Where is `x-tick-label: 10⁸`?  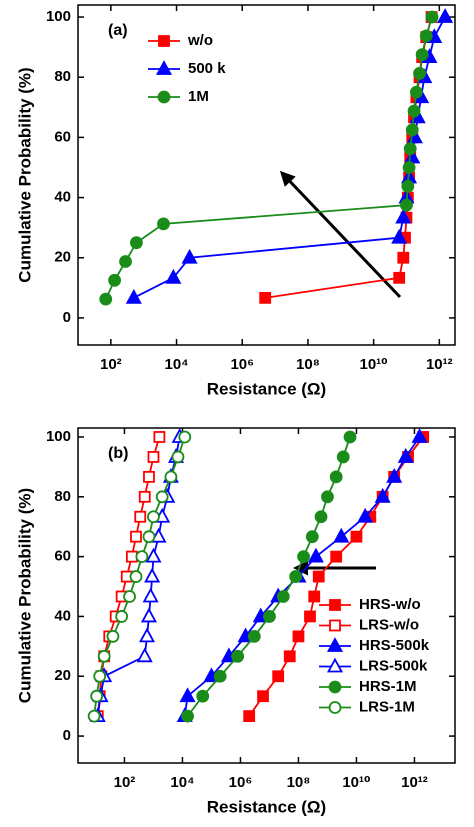
x-tick-label: 10⁸ is located at coordinates (308, 364).